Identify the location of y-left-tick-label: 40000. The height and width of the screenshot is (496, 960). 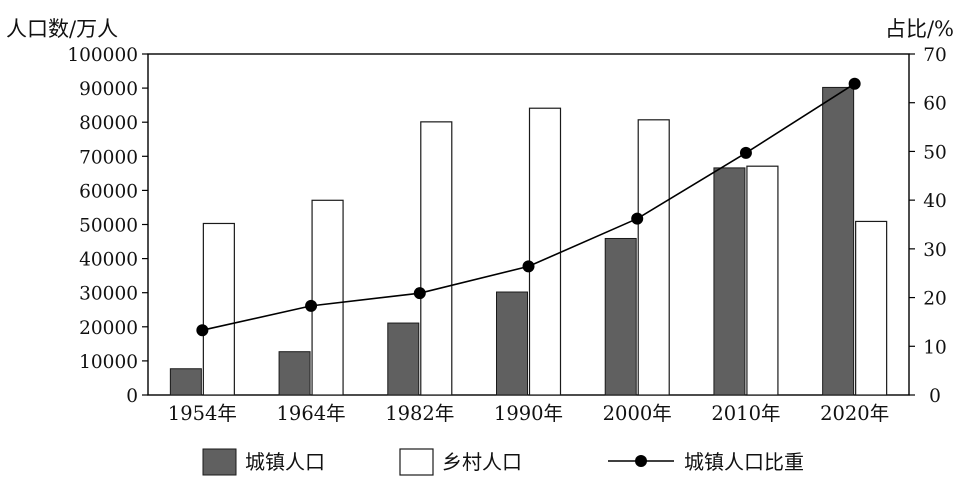
(108, 260).